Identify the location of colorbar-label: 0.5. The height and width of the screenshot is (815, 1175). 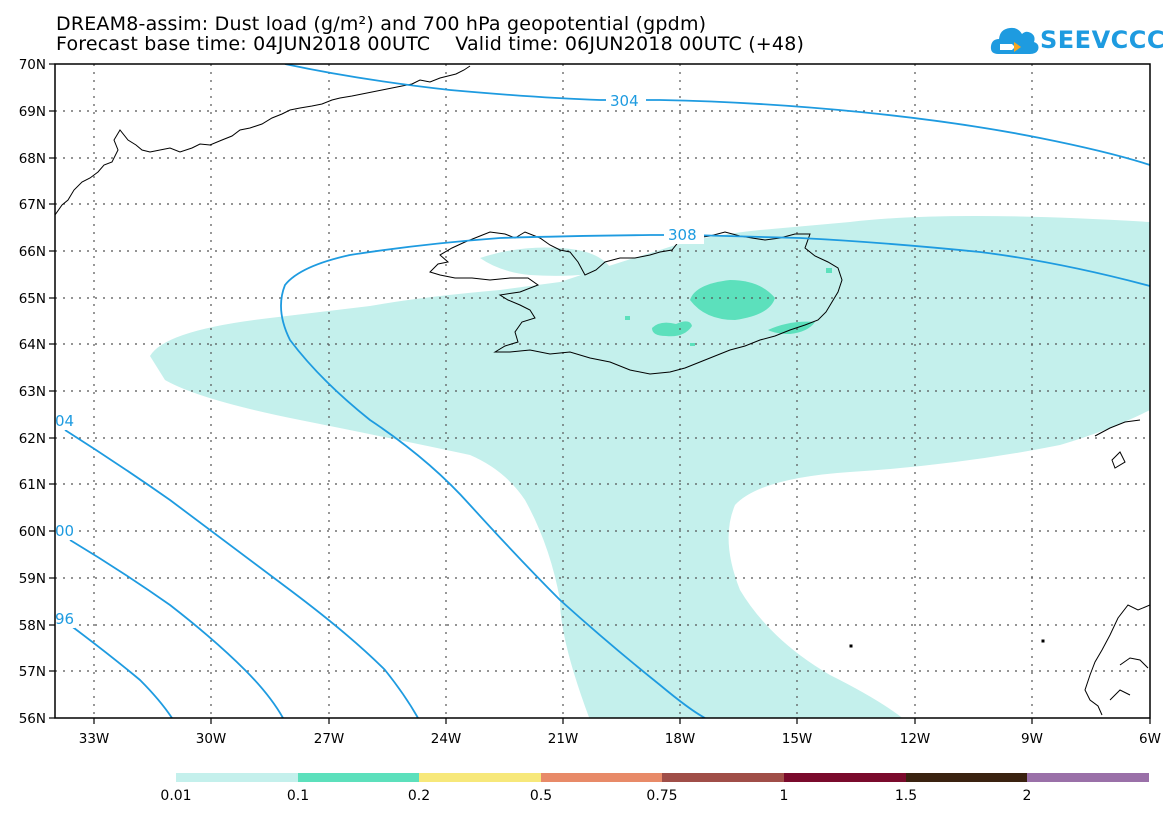
(541, 796).